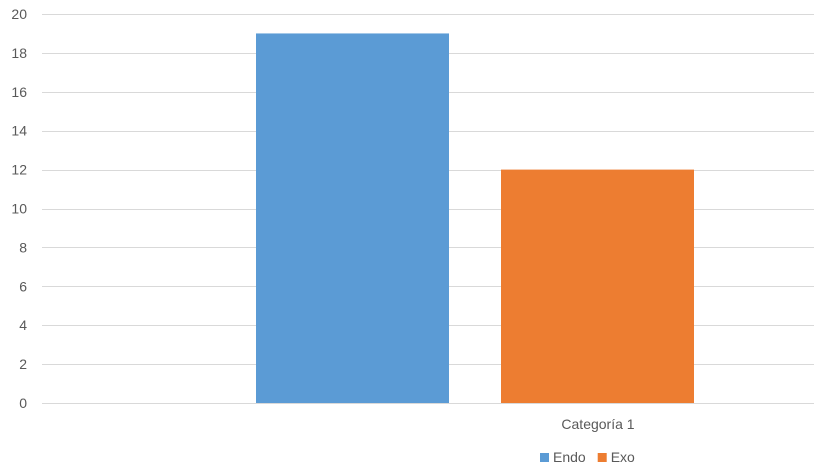 The width and height of the screenshot is (816, 470). What do you see at coordinates (19, 53) in the screenshot?
I see `y-tick-label-18: 18` at bounding box center [19, 53].